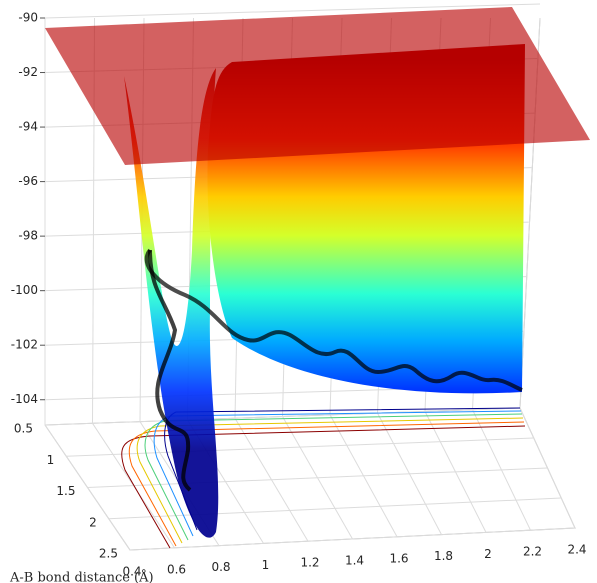  Describe the element at coordinates (532, 552) in the screenshot. I see `x-tick-label: 2.2` at that location.